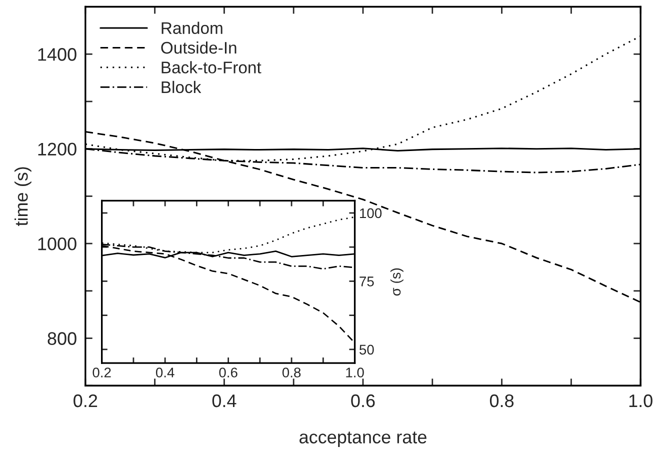 The image size is (657, 451). What do you see at coordinates (182, 87) in the screenshot?
I see `legend-label: Block` at bounding box center [182, 87].